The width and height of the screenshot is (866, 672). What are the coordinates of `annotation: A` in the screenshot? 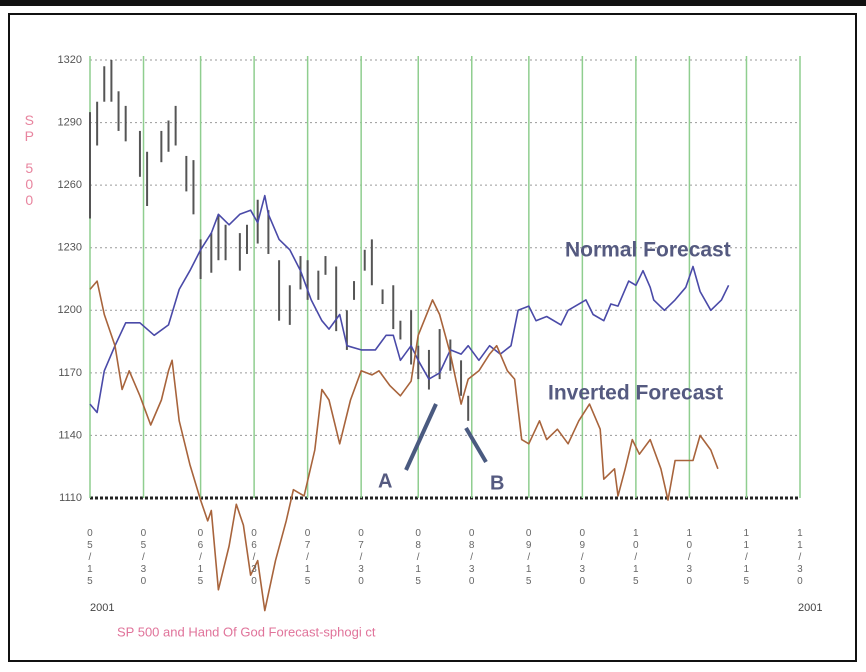 It's located at (385, 481).